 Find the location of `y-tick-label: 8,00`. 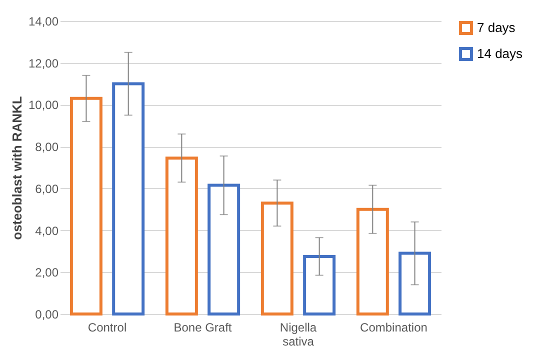

y-tick-label: 8,00 is located at coordinates (47, 147).